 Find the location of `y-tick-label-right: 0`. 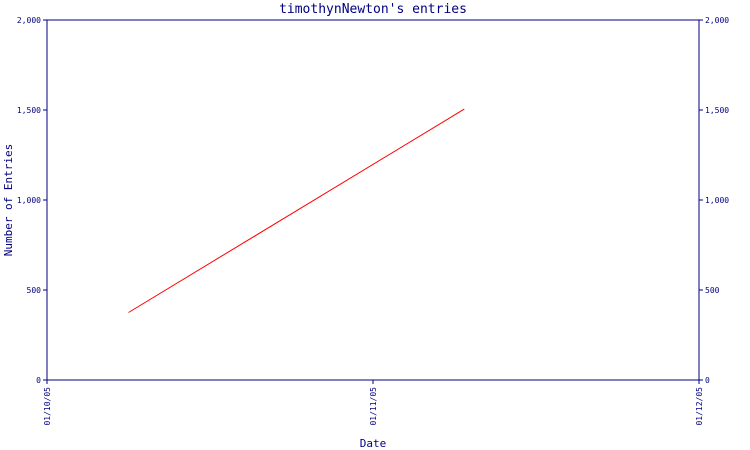

y-tick-label-right: 0 is located at coordinates (707, 380).